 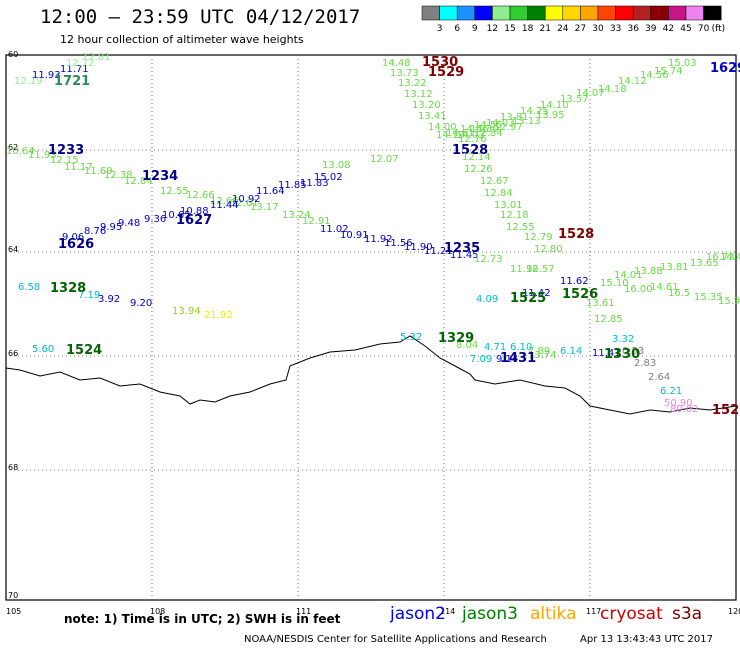 What do you see at coordinates (492, 29) in the screenshot?
I see `colorbar-label: 12` at bounding box center [492, 29].